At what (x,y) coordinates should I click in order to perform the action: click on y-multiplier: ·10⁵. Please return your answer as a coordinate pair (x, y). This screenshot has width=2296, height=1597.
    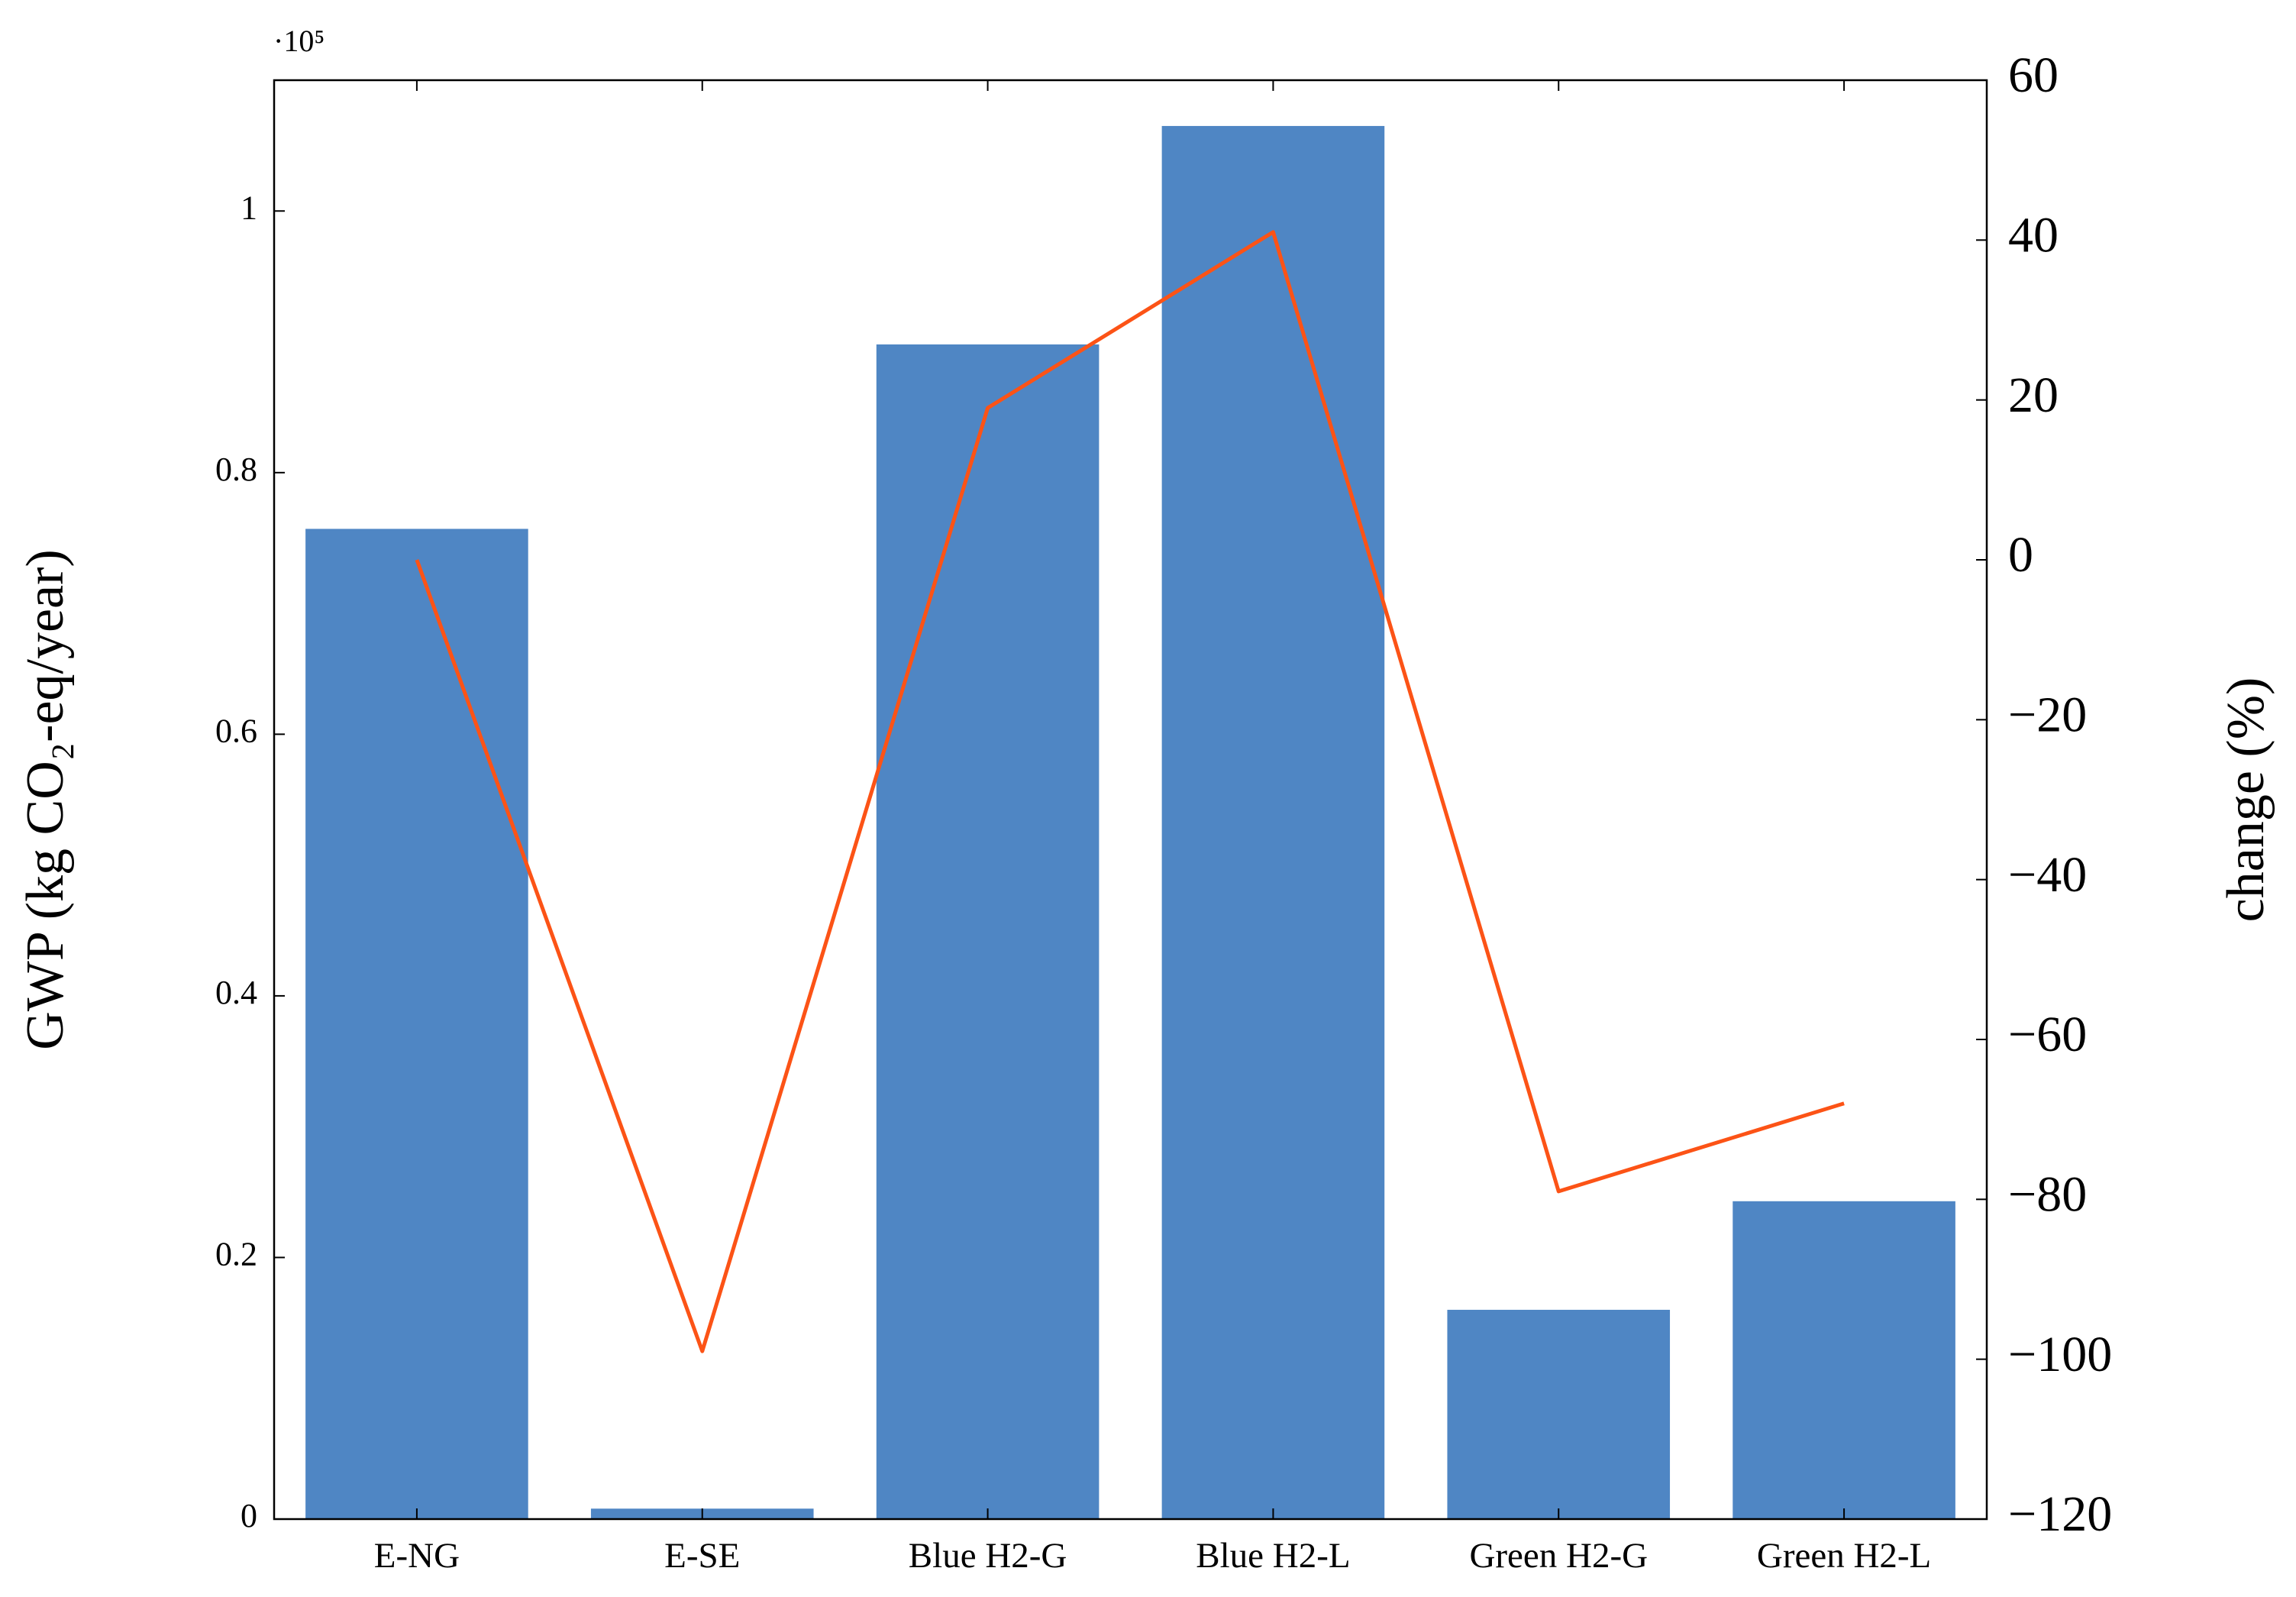
    Looking at the image, I should click on (299, 41).